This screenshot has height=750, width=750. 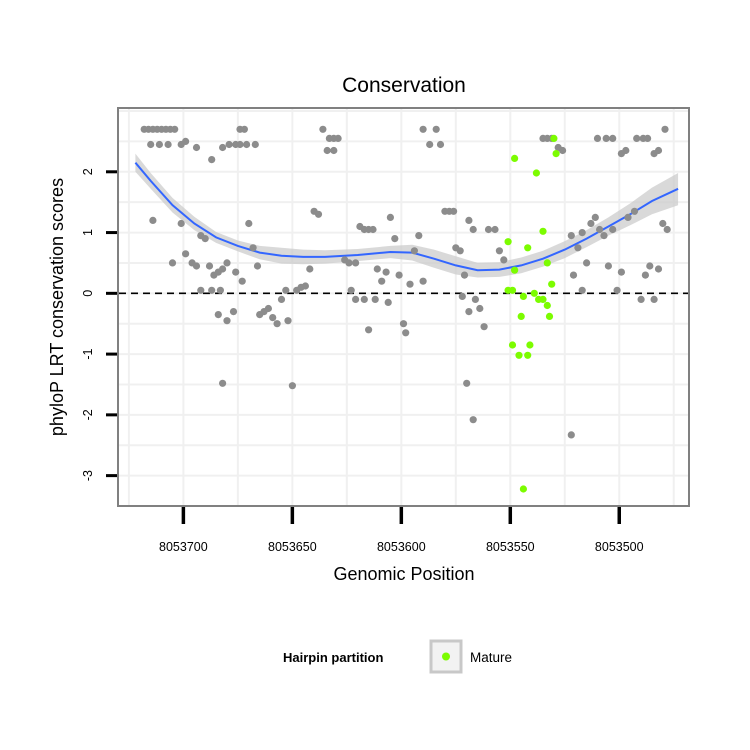 What do you see at coordinates (292, 547) in the screenshot?
I see `x-tick-label: 8053650` at bounding box center [292, 547].